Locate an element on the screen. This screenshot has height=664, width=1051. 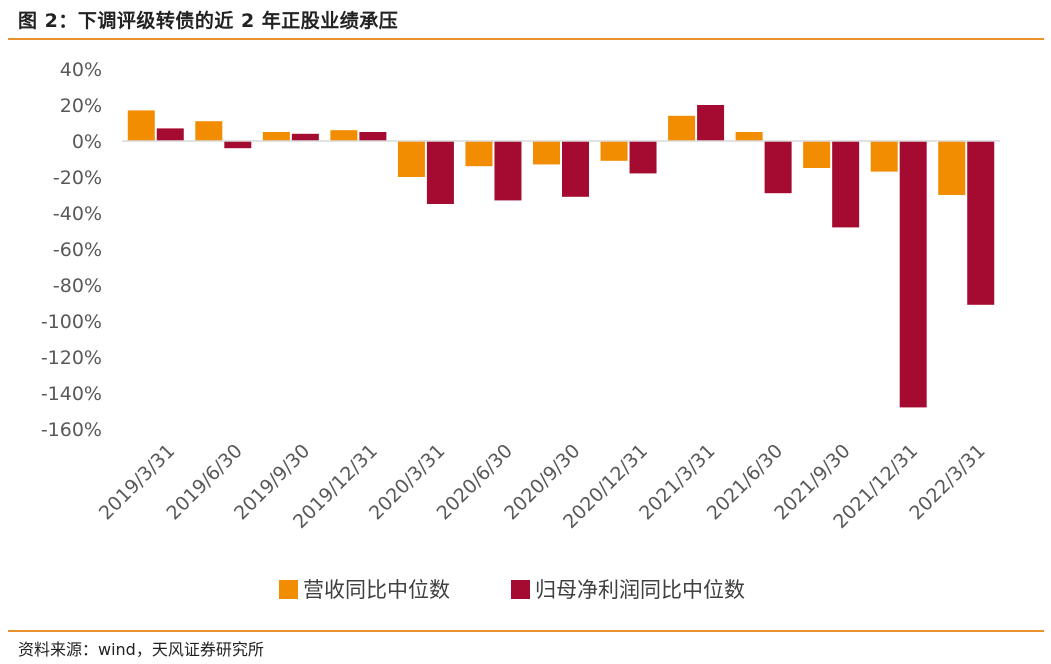
legend-label-profit: 归母净利润同比中位数 is located at coordinates (640, 590).